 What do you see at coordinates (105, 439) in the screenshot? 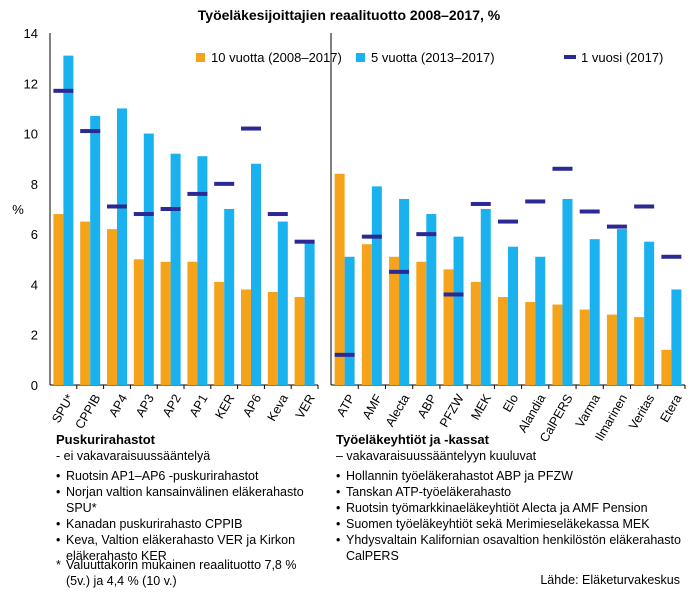
I see `notes-left-heading: Puskurirahastot` at bounding box center [105, 439].